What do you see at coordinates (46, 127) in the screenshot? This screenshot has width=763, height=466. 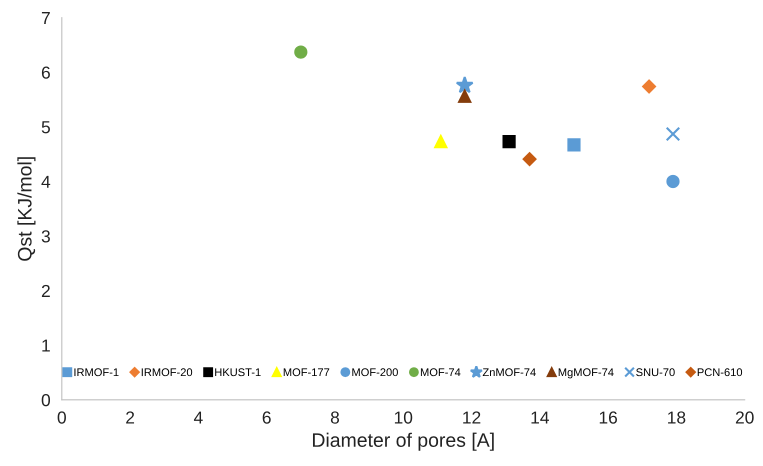 I see `y-tick-label: 5` at bounding box center [46, 127].